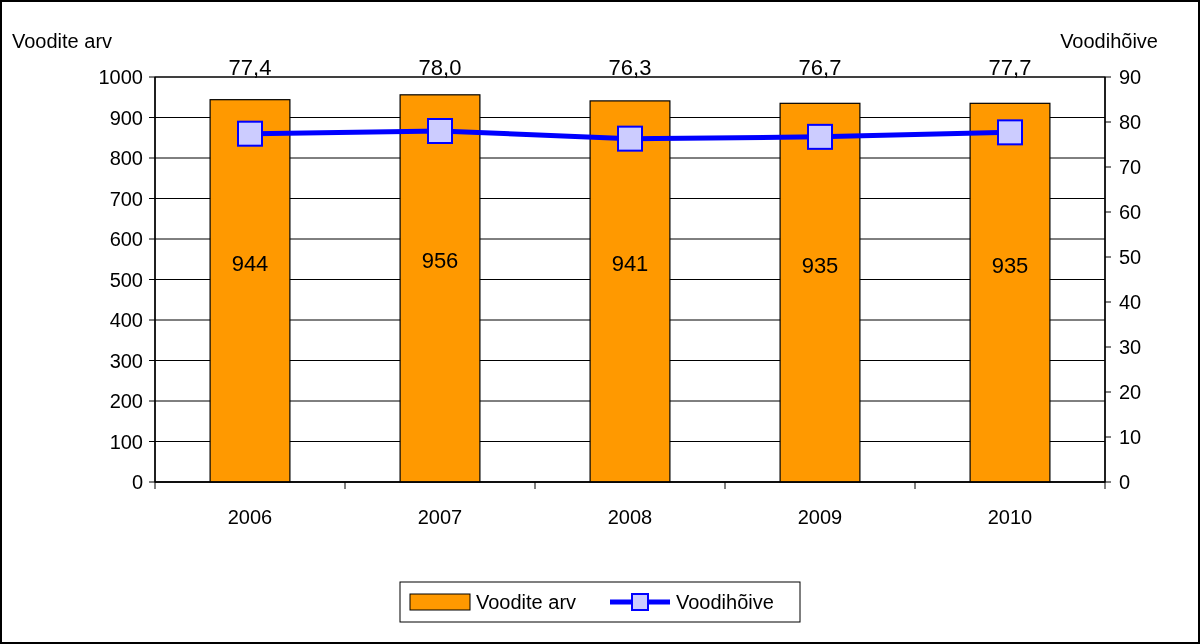 The width and height of the screenshot is (1200, 644). Describe the element at coordinates (120, 77) in the screenshot. I see `y-tick-label: 1000` at that location.